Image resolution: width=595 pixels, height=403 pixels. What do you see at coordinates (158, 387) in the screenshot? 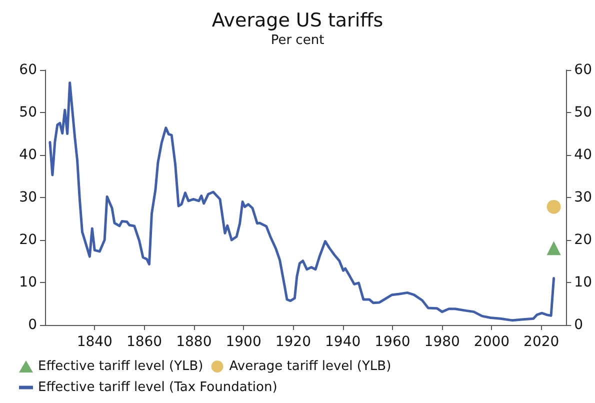
I see `legend-label: Effective tariff level (Tax Foundation)` at bounding box center [158, 387].